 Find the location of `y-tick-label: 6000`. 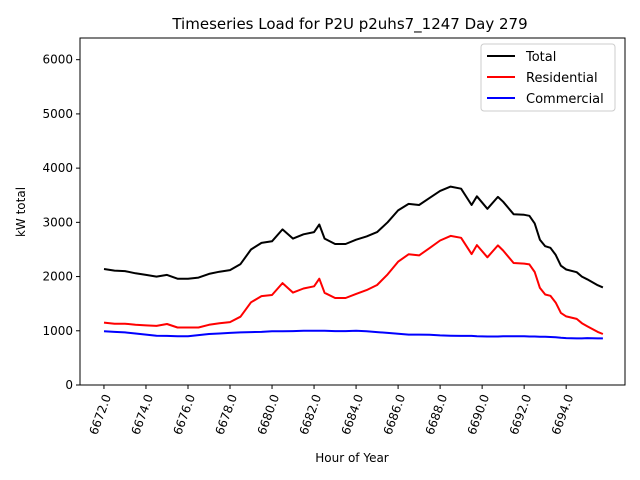

y-tick-label: 6000 is located at coordinates (57, 60).